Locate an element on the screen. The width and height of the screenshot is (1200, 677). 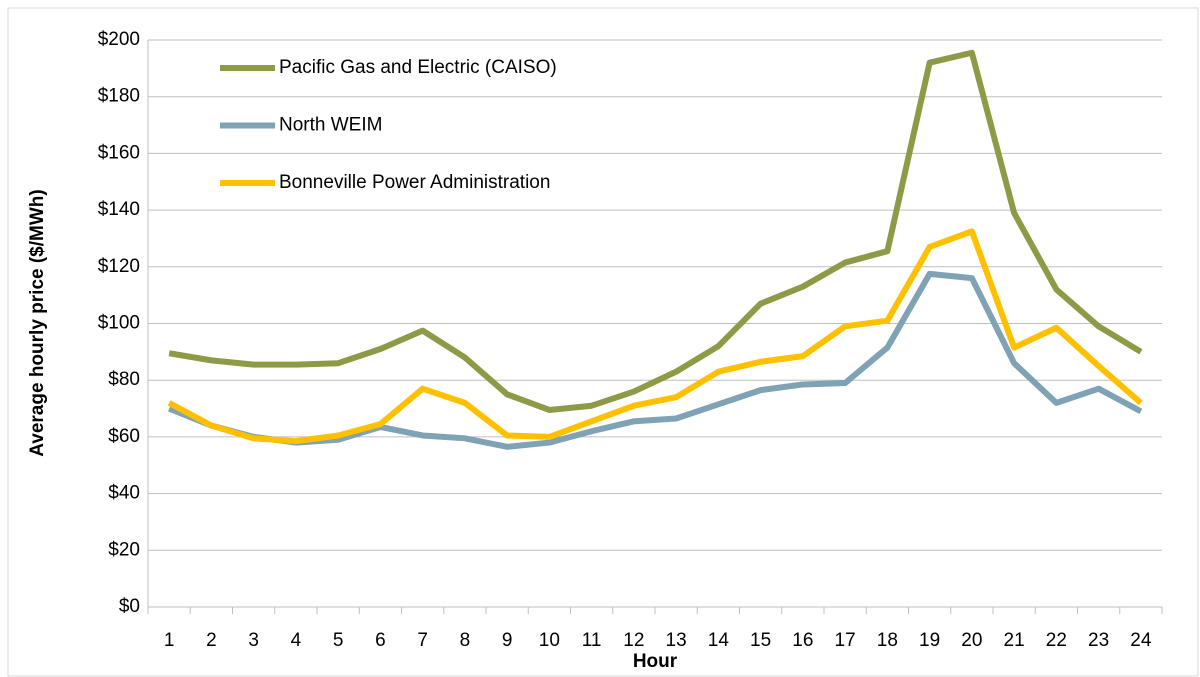
y-tick-label: $120 is located at coordinates (119, 266).